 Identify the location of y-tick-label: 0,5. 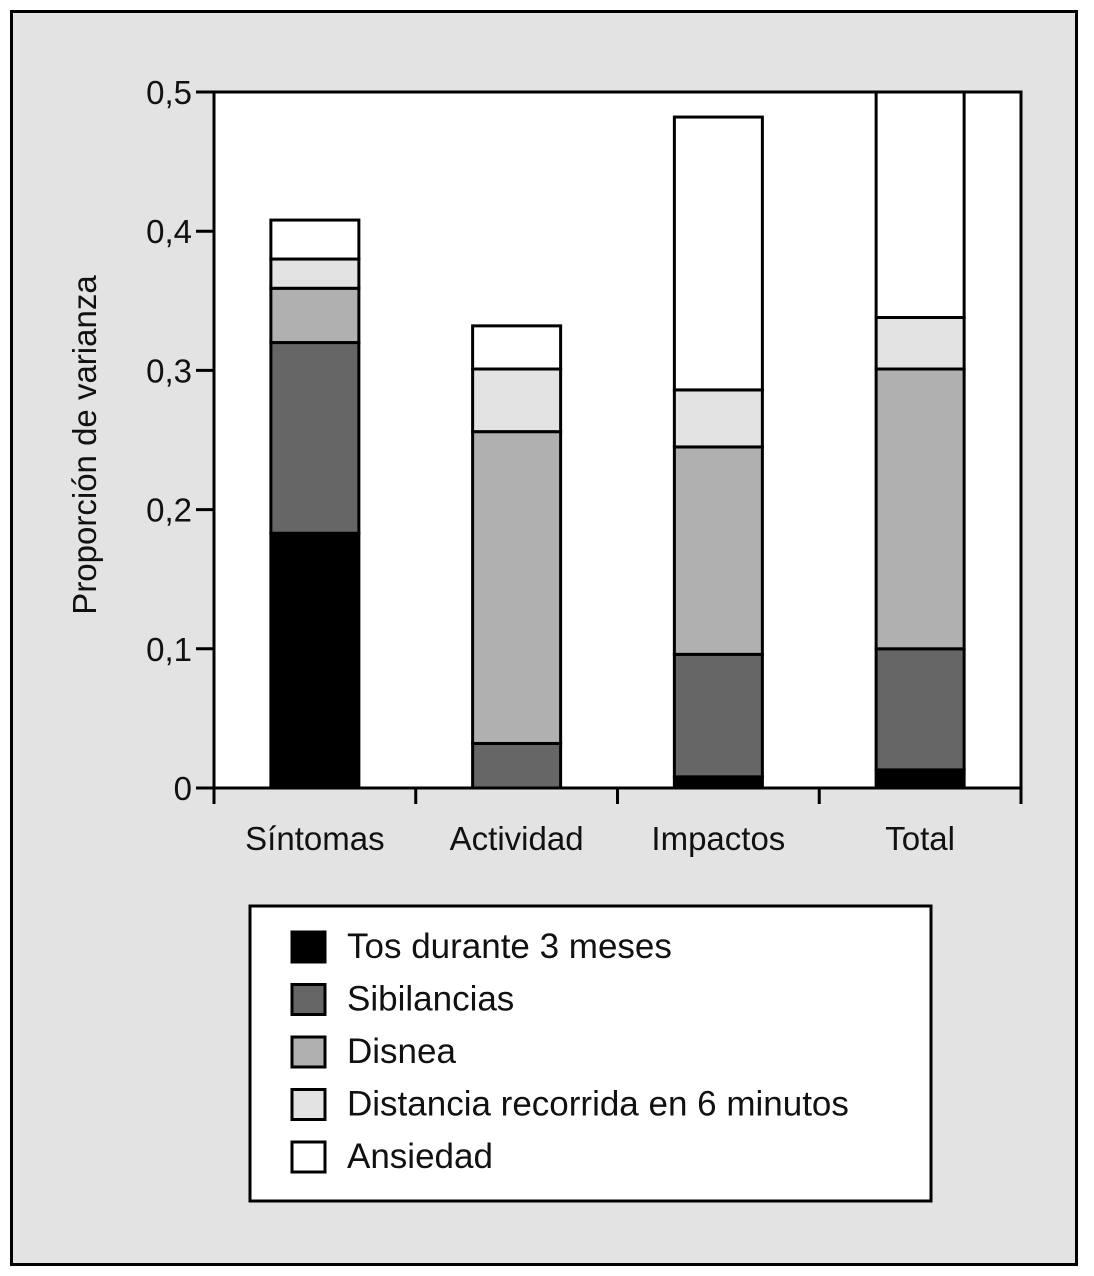
(169, 92).